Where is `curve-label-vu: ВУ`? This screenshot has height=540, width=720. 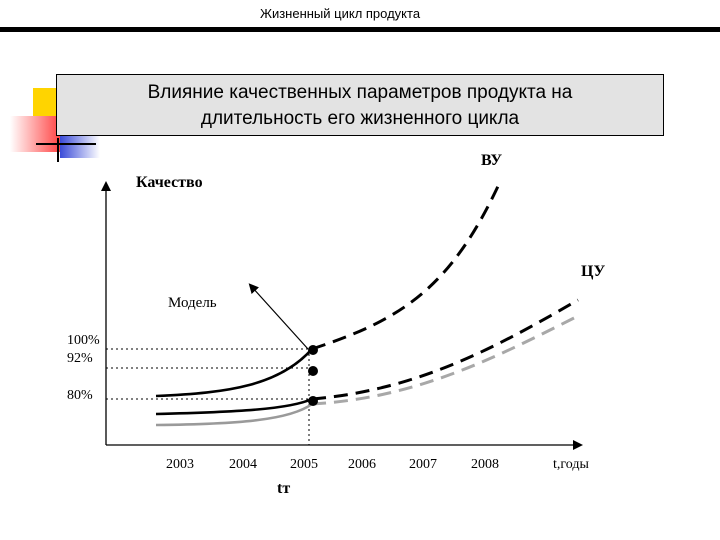 curve-label-vu: ВУ is located at coordinates (491, 160).